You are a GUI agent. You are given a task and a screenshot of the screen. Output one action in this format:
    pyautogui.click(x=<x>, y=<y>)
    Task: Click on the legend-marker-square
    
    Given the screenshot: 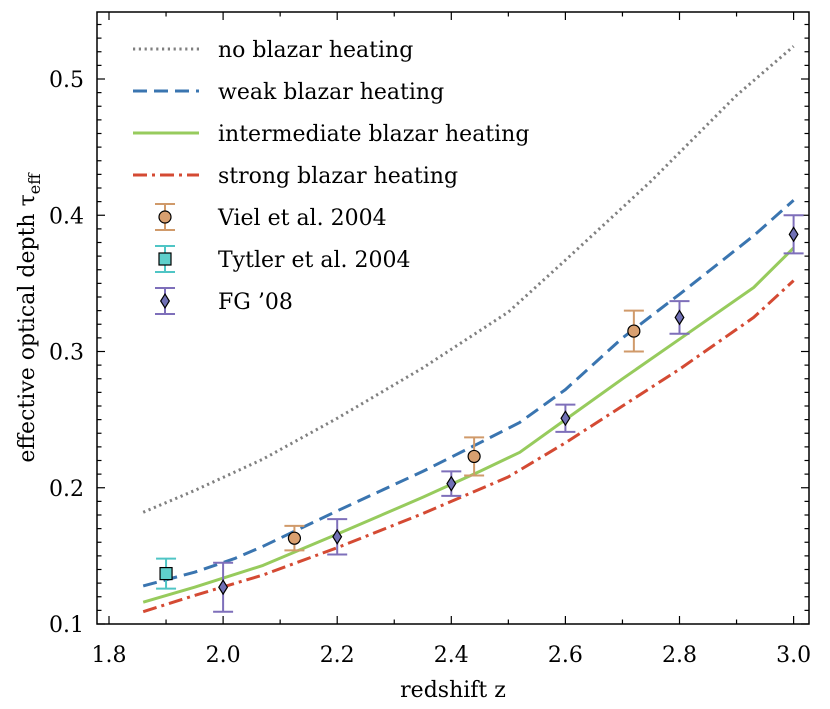 What is the action you would take?
    pyautogui.click(x=165, y=259)
    